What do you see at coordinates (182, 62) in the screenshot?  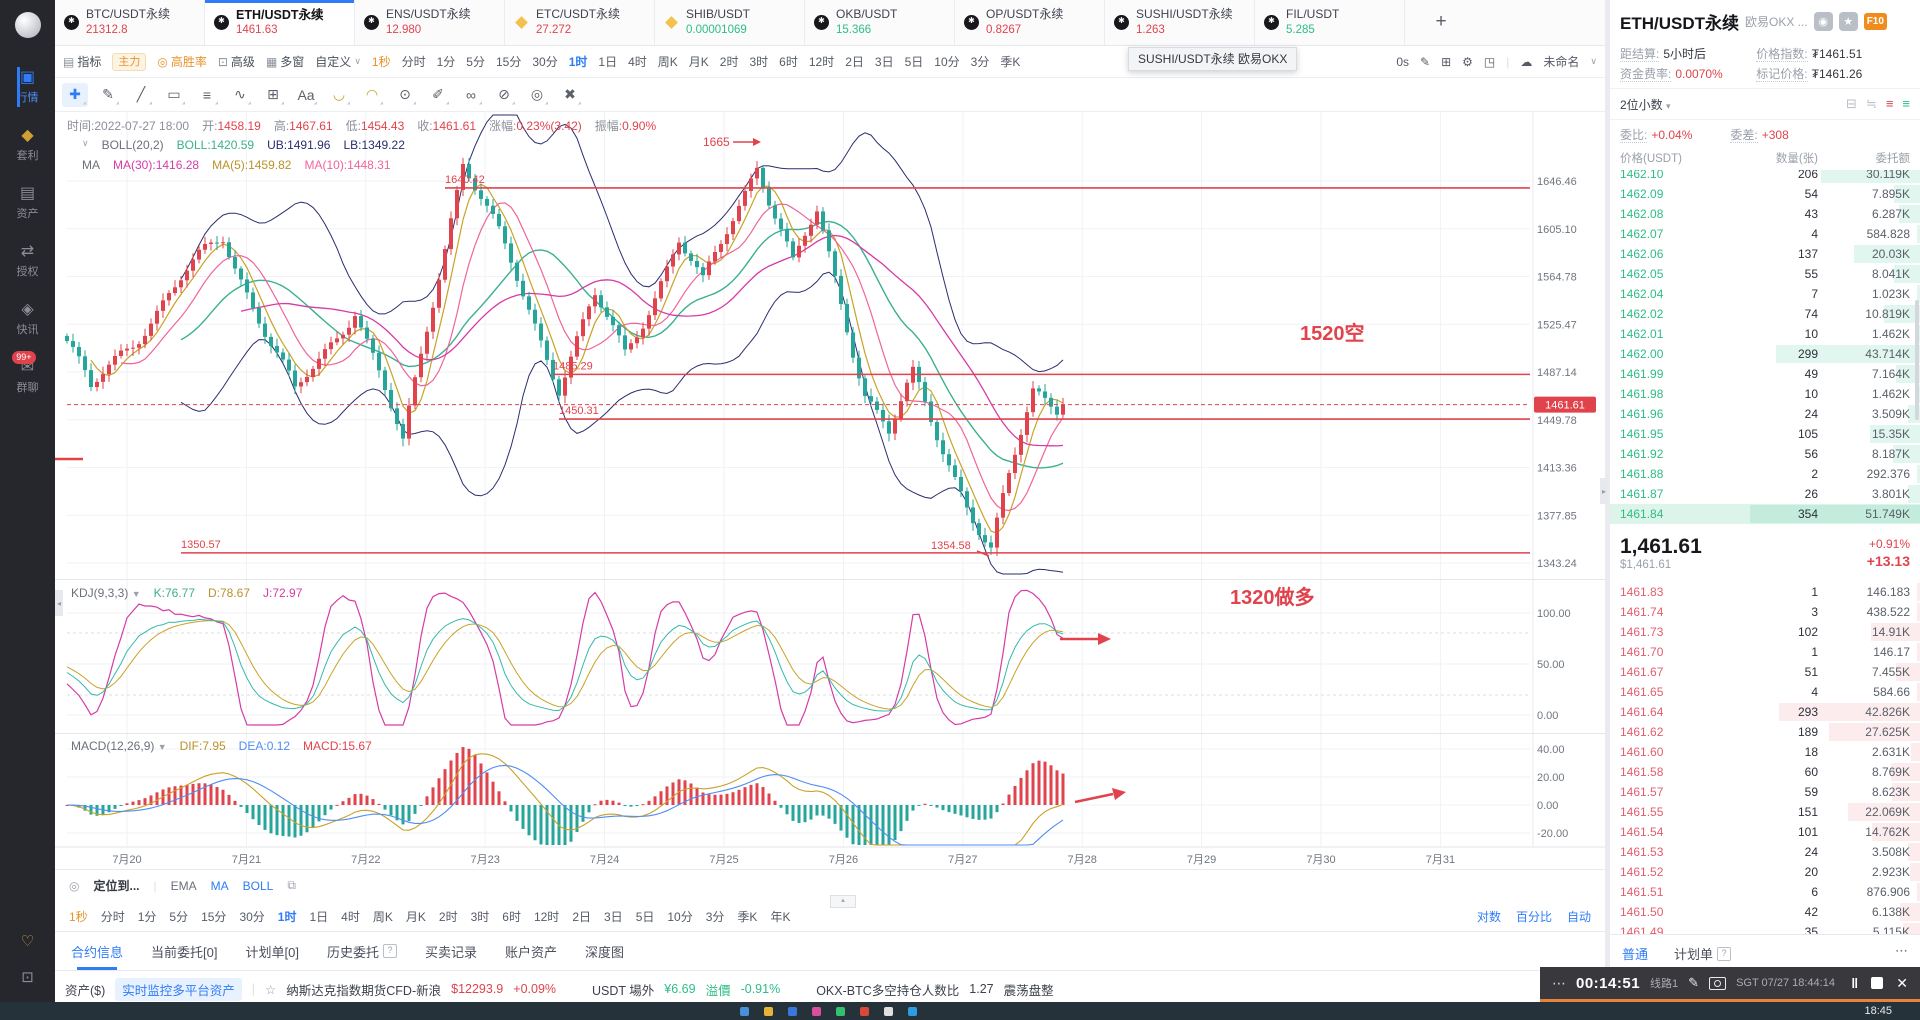 I see `high-win-button: ◎ 高胜率` at bounding box center [182, 62].